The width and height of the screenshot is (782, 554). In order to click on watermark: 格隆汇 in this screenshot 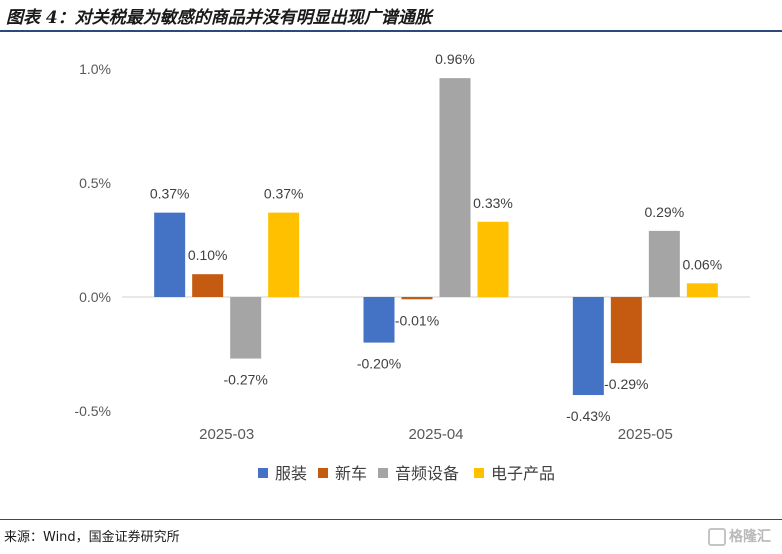, I will do `click(739, 536)`.